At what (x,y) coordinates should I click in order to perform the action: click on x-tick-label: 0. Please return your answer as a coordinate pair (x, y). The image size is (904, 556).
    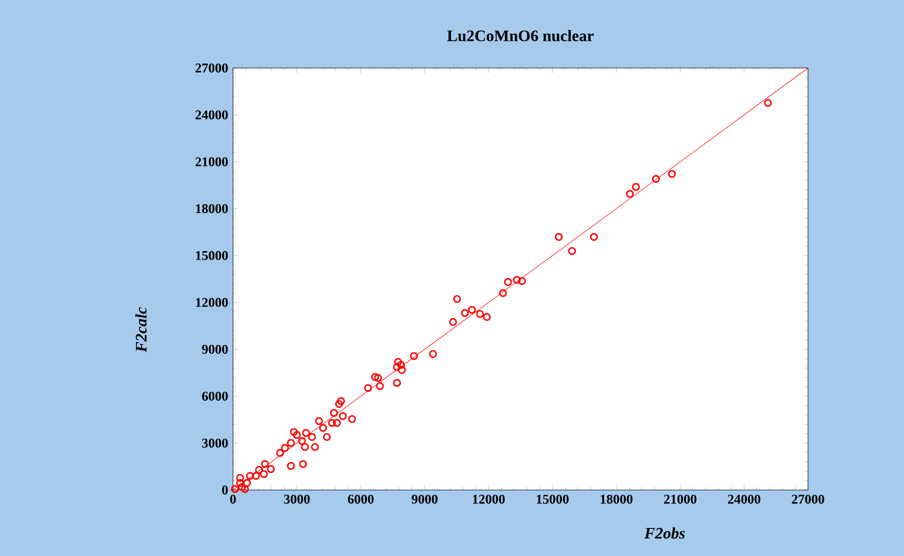
    Looking at the image, I should click on (233, 499).